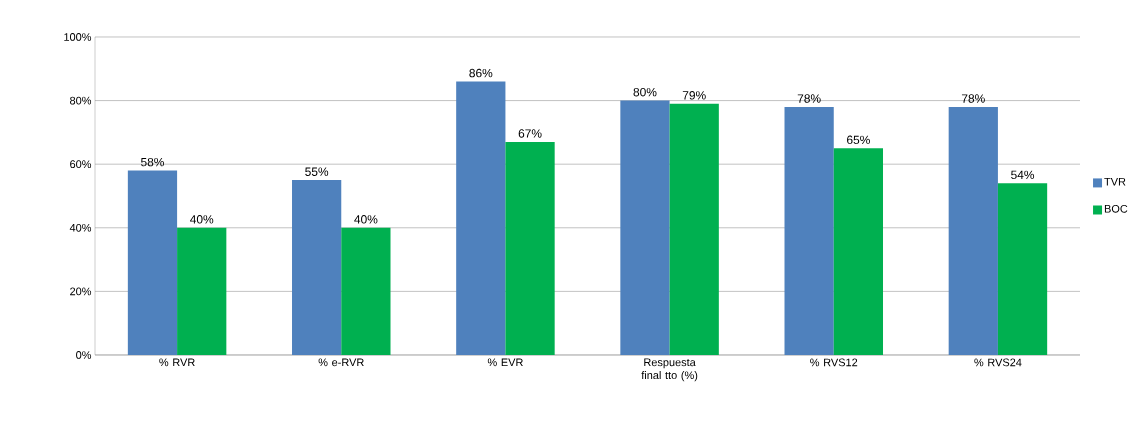  I want to click on y-tick-label: 100%, so click(78, 37).